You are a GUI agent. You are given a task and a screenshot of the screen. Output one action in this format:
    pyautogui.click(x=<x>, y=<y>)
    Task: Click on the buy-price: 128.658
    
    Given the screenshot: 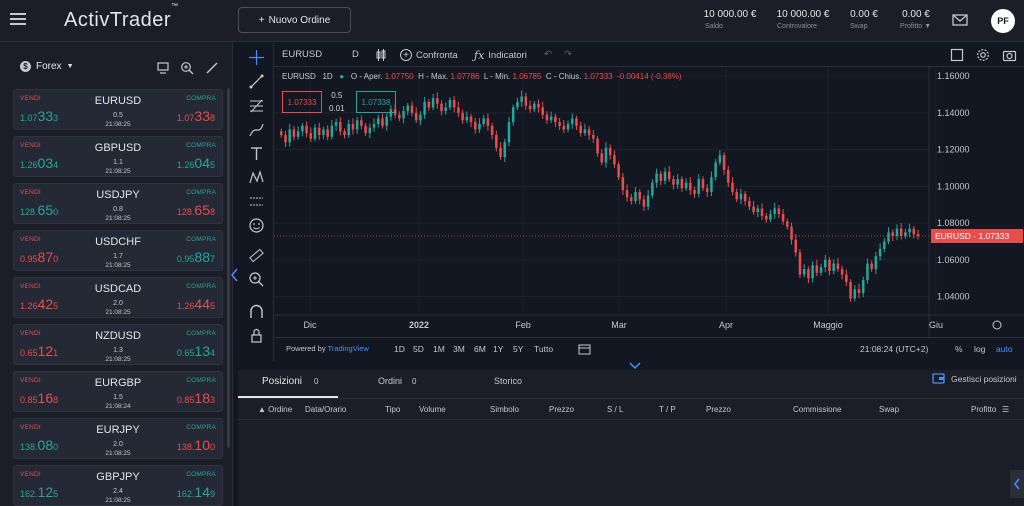 What is the action you would take?
    pyautogui.click(x=195, y=210)
    